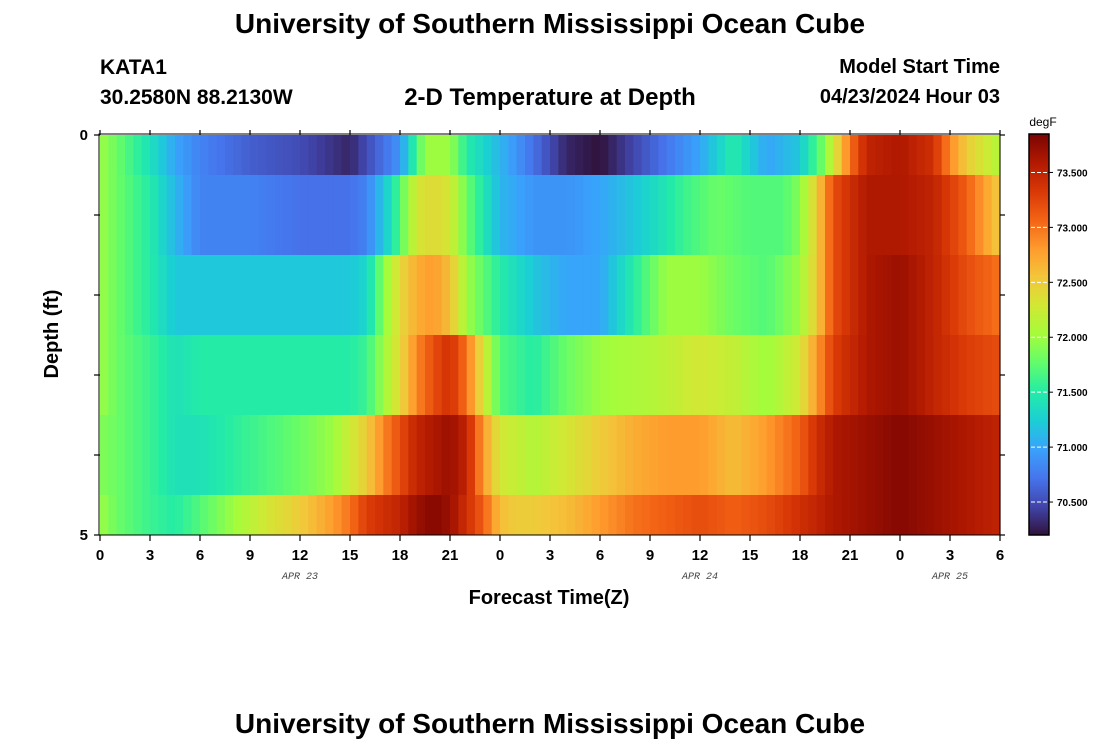 The image size is (1100, 750). What do you see at coordinates (549, 598) in the screenshot?
I see `x-axis-title: Forecast Time(Z)` at bounding box center [549, 598].